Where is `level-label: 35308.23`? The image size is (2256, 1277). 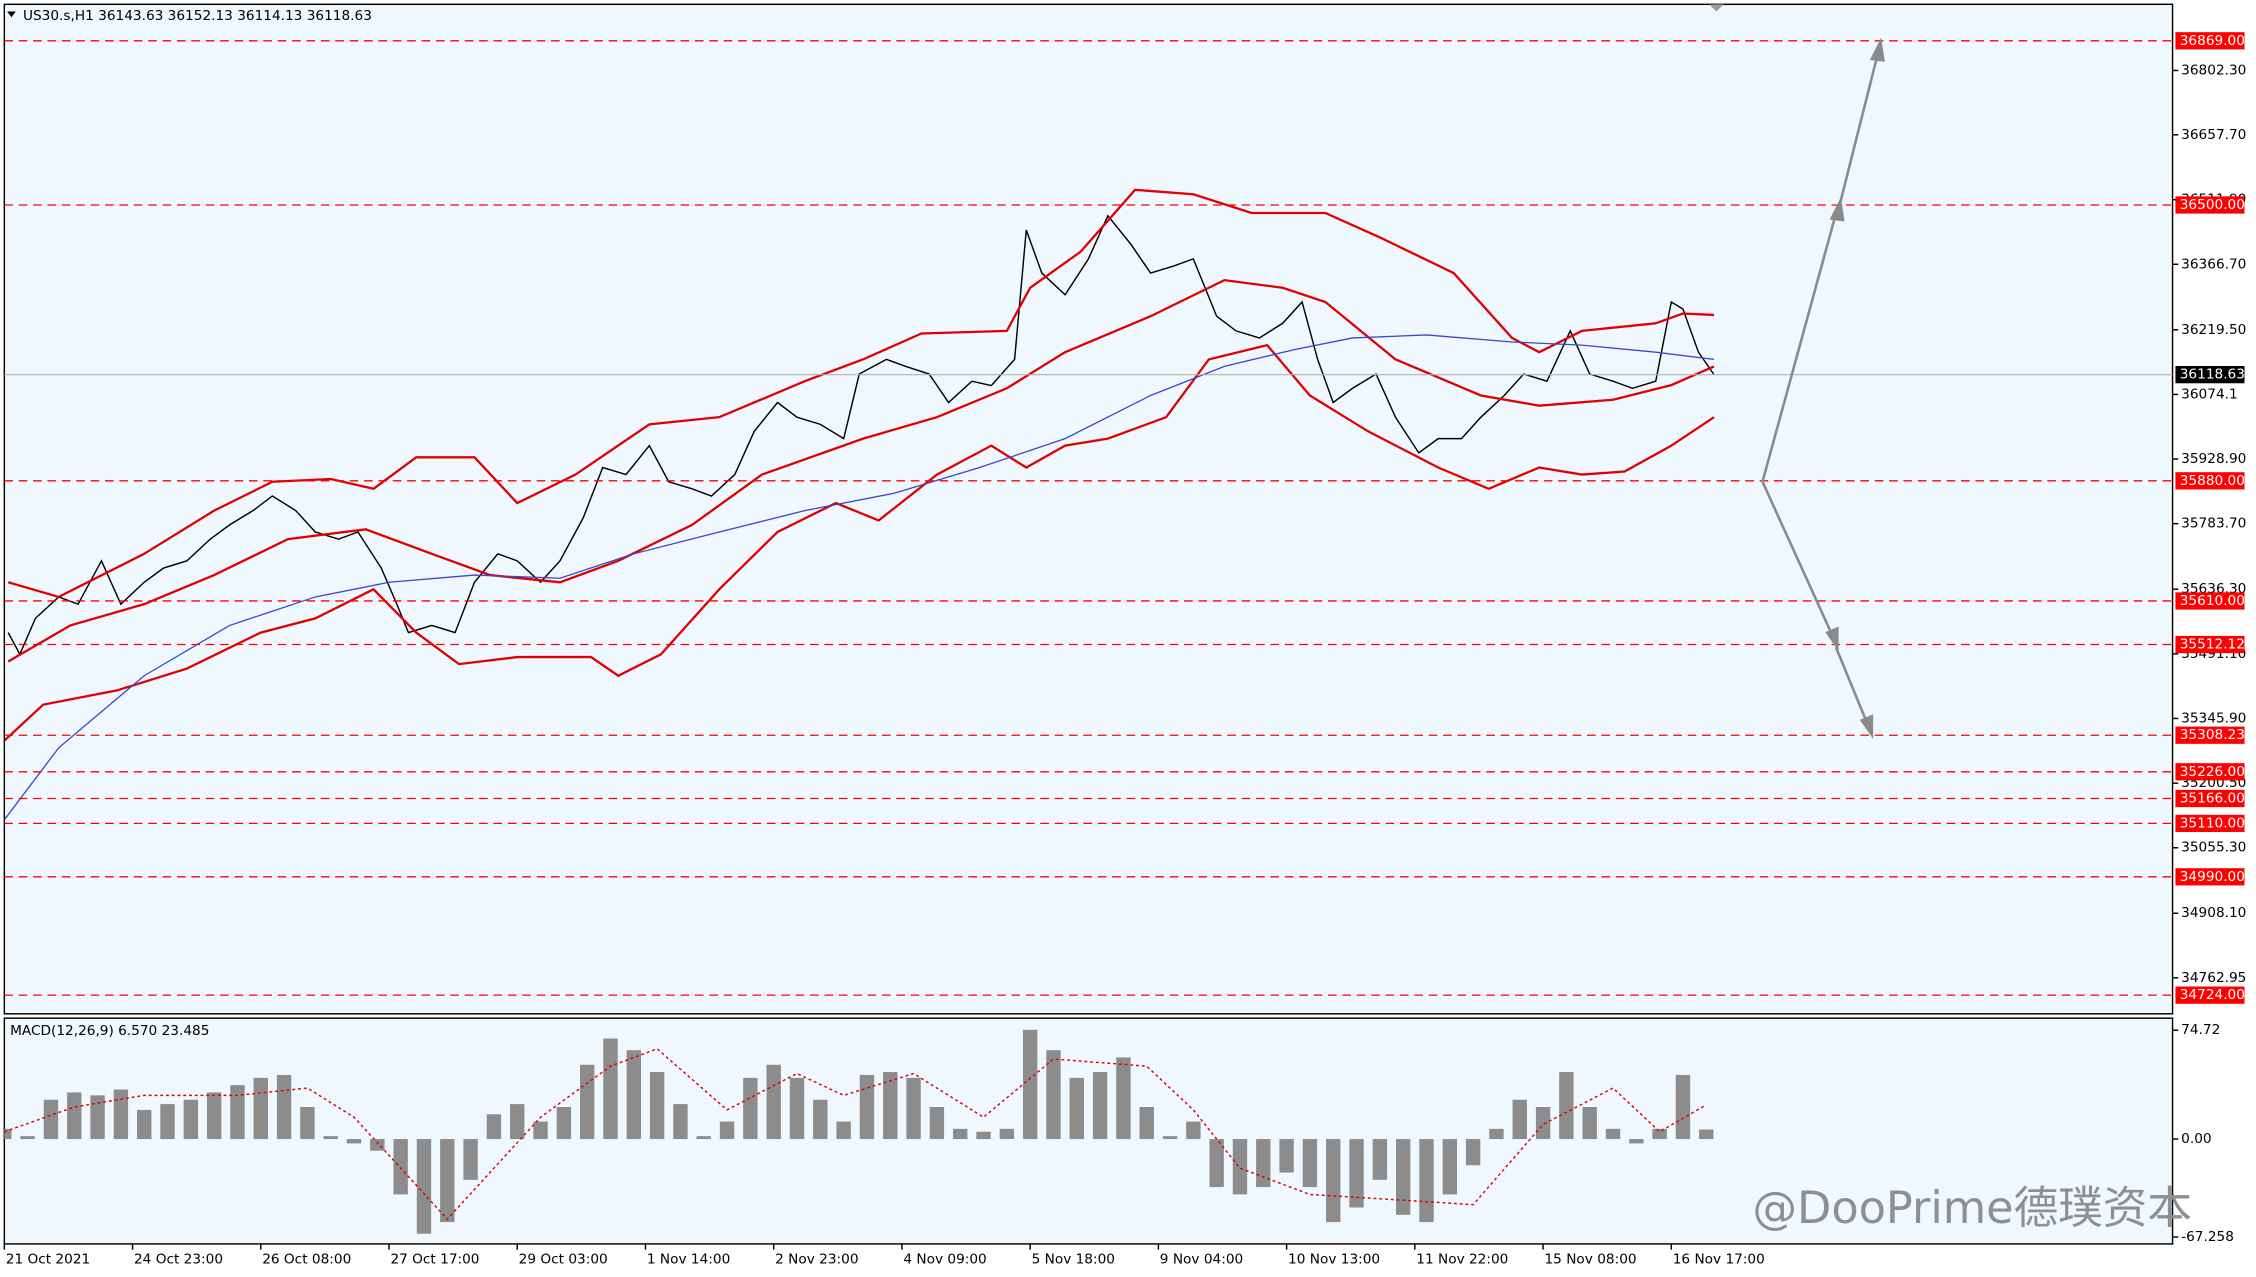 level-label: 35308.23 is located at coordinates (2212, 735).